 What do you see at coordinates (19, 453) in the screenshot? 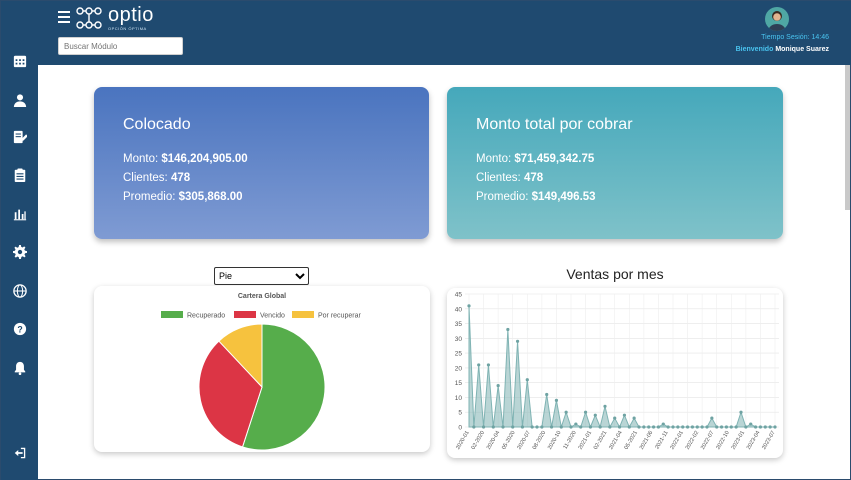
I see `logout-icon` at bounding box center [19, 453].